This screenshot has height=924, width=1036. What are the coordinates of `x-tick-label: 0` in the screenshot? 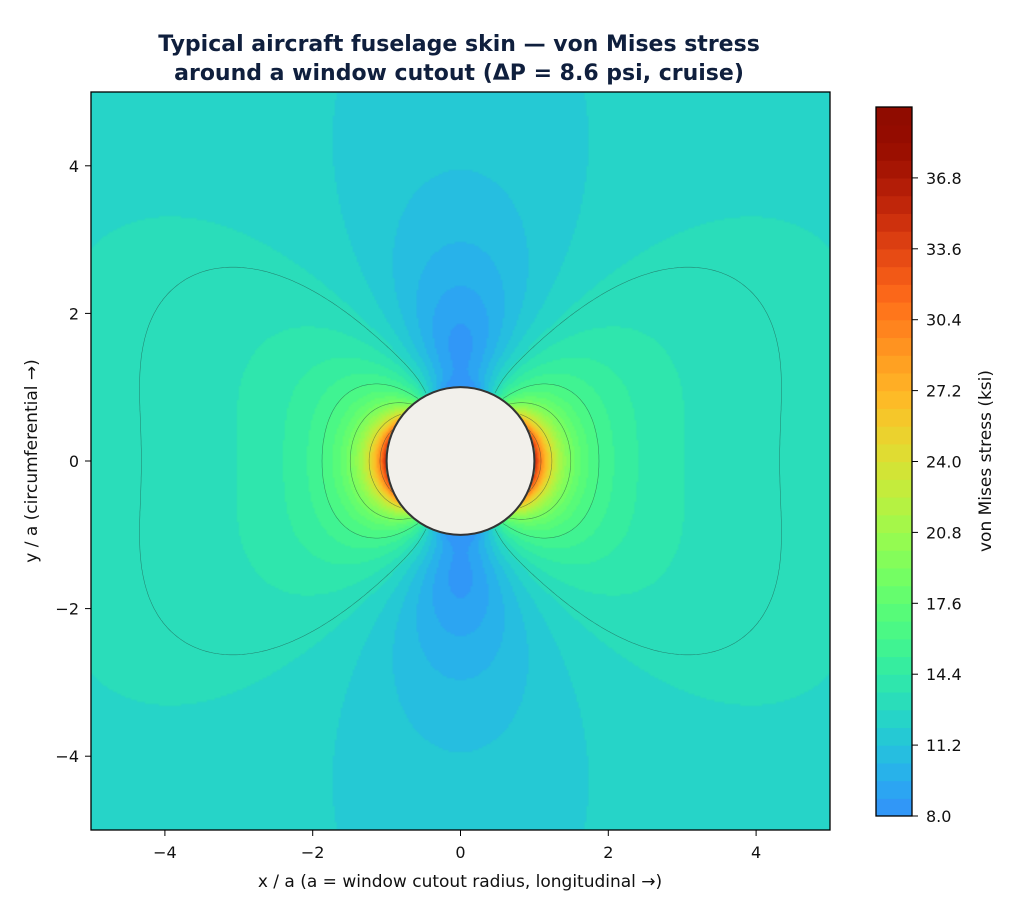 It's located at (460, 852).